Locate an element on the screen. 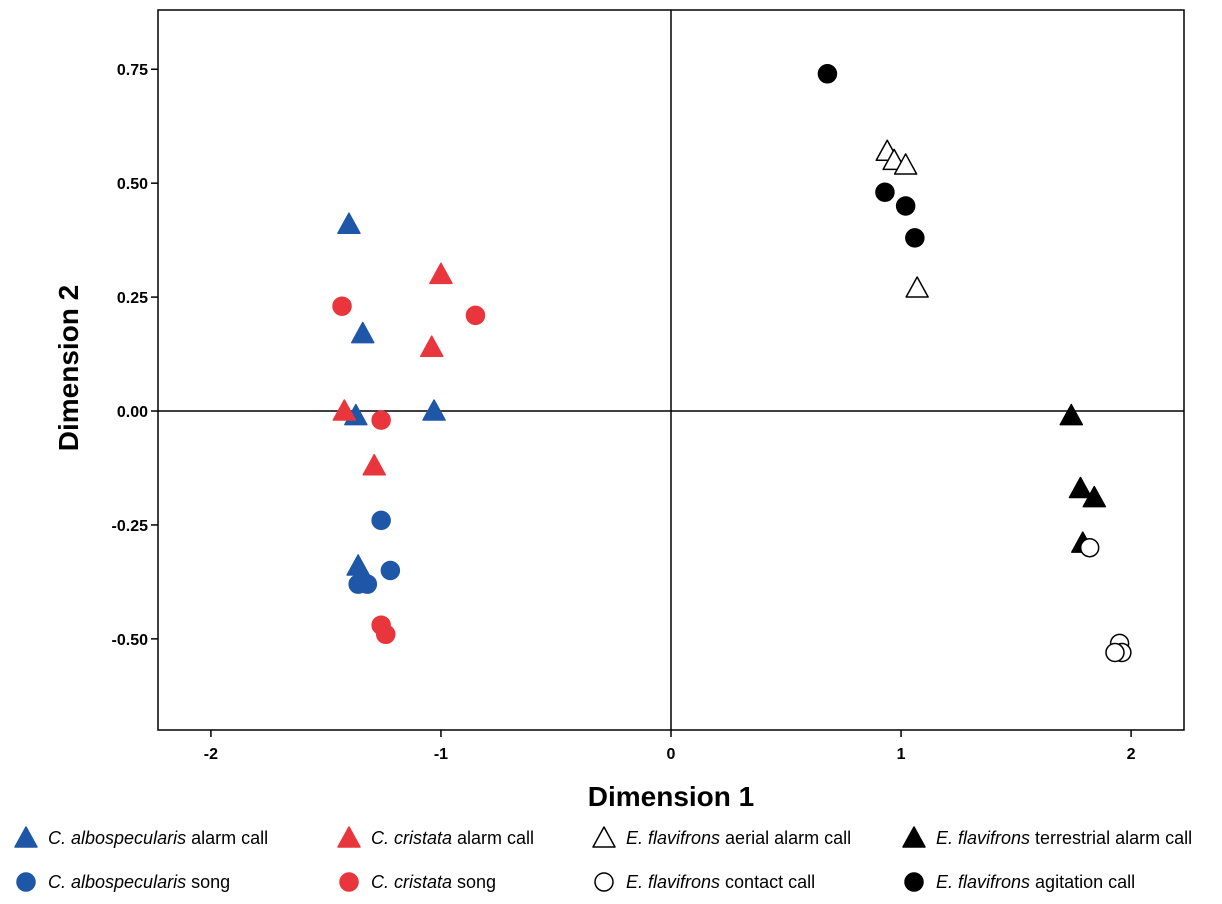  legend-entry: E. flavifrons terrestrial alarm call is located at coordinates (1064, 838).